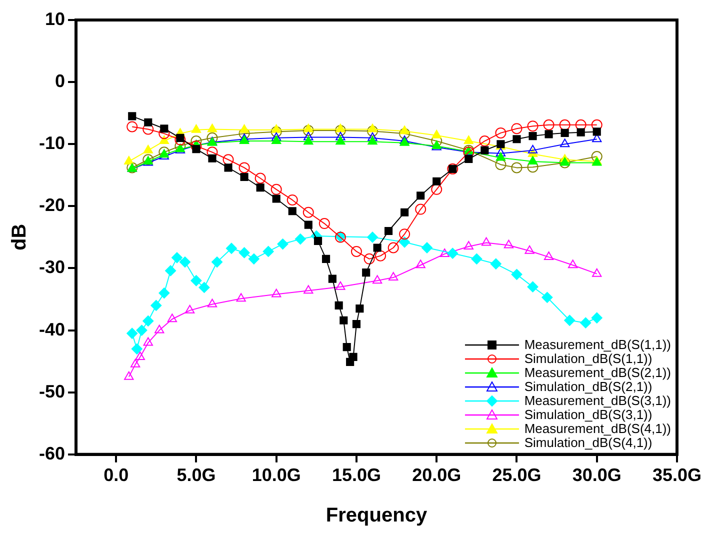 The height and width of the screenshot is (536, 713). Describe the element at coordinates (588, 358) in the screenshot. I see `legend-label: Simulation_dB(S(1,1))` at that location.